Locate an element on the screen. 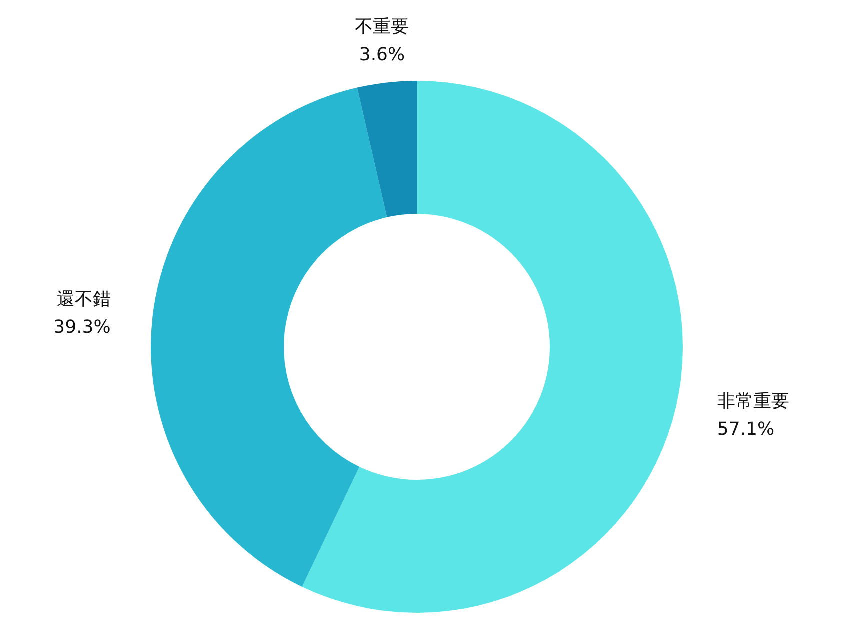  slice-label: 還不錯 is located at coordinates (83, 299).